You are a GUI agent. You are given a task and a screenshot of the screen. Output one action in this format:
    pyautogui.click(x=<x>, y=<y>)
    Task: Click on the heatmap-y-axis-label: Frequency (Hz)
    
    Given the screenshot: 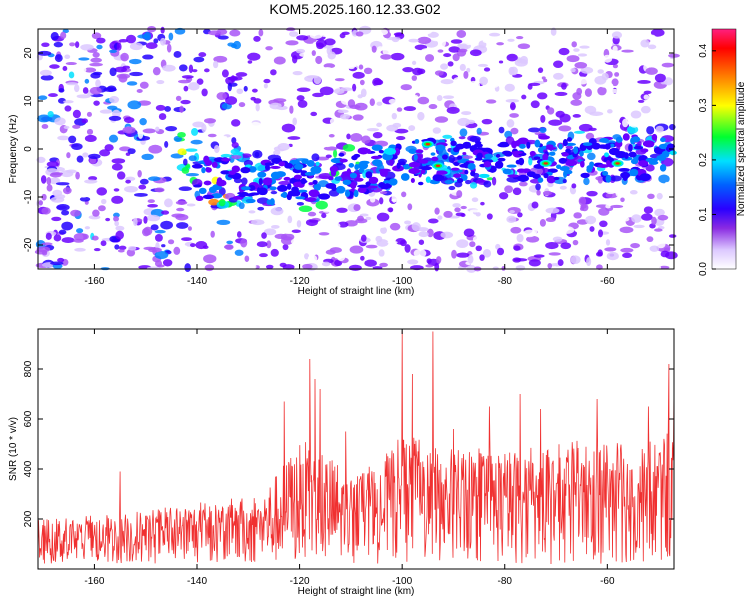 What is the action you would take?
    pyautogui.click(x=13, y=149)
    